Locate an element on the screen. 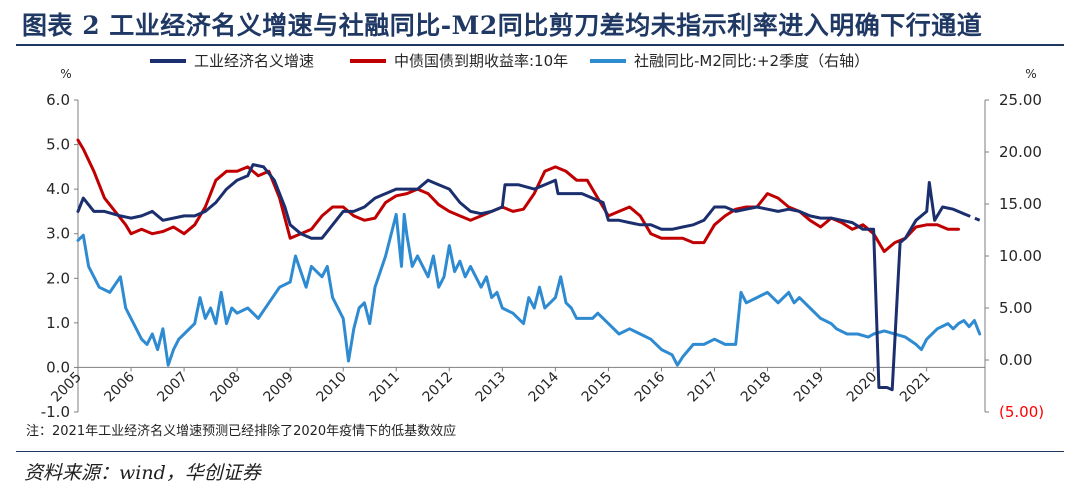 The height and width of the screenshot is (500, 1080). legend-label-bond-yield: 中债国债到期收益率:10年 is located at coordinates (481, 61).